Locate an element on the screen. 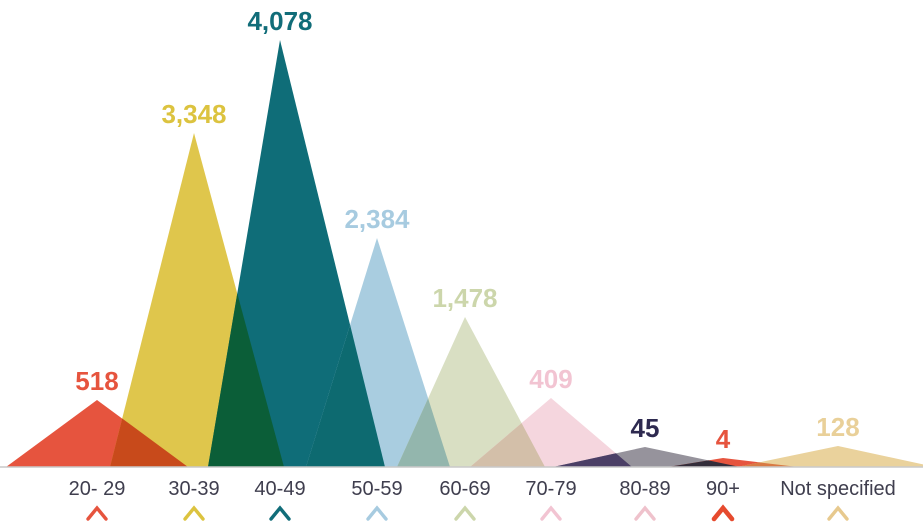 The width and height of the screenshot is (923, 530). axis-label-60-69: 60-69 is located at coordinates (464, 489).